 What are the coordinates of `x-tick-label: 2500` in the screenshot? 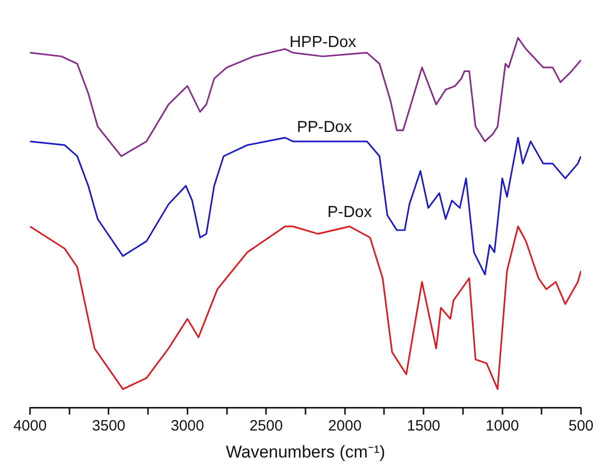 It's located at (266, 426).